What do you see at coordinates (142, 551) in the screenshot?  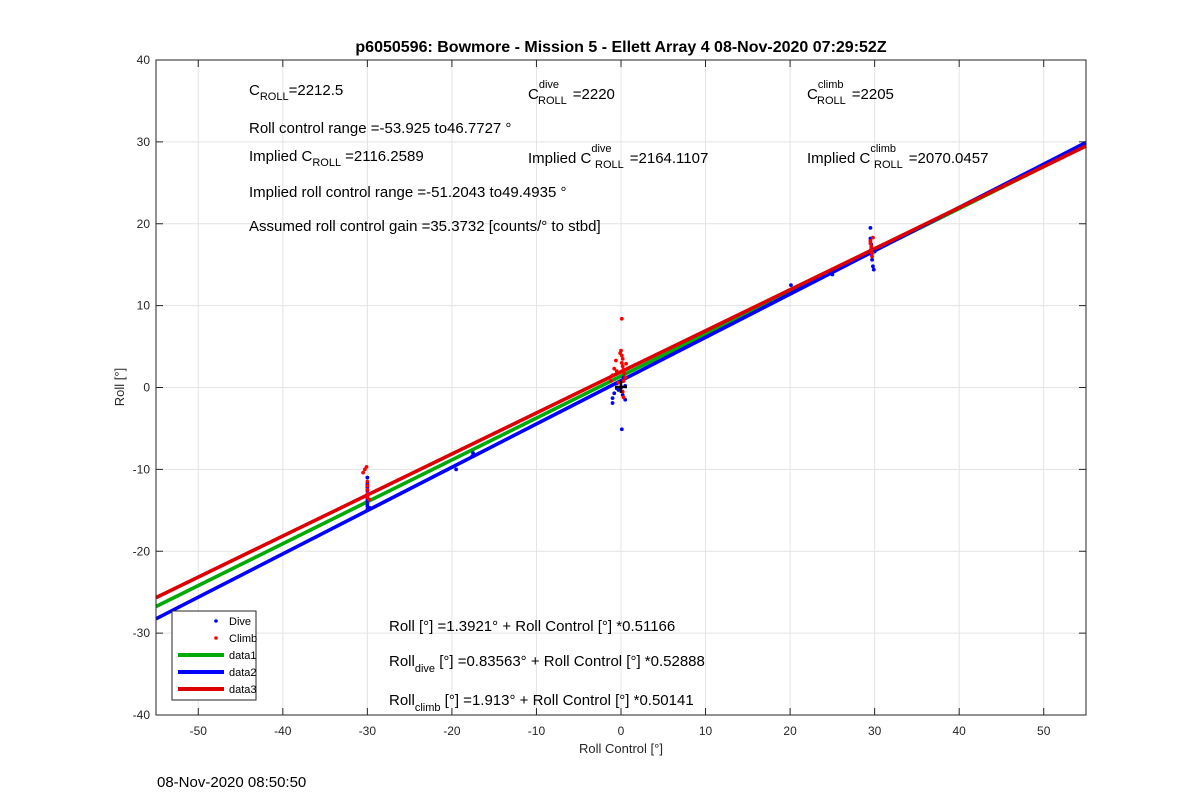 I see `y-tick-label: -20` at bounding box center [142, 551].